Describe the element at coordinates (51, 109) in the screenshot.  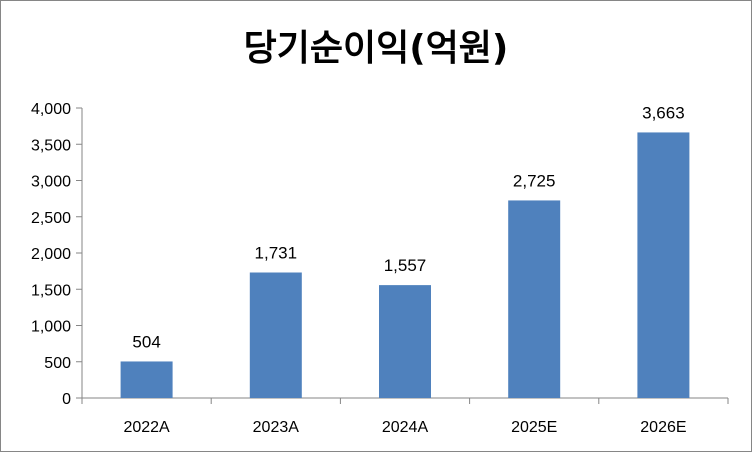
I see `y-tick-label: 4,000` at that location.